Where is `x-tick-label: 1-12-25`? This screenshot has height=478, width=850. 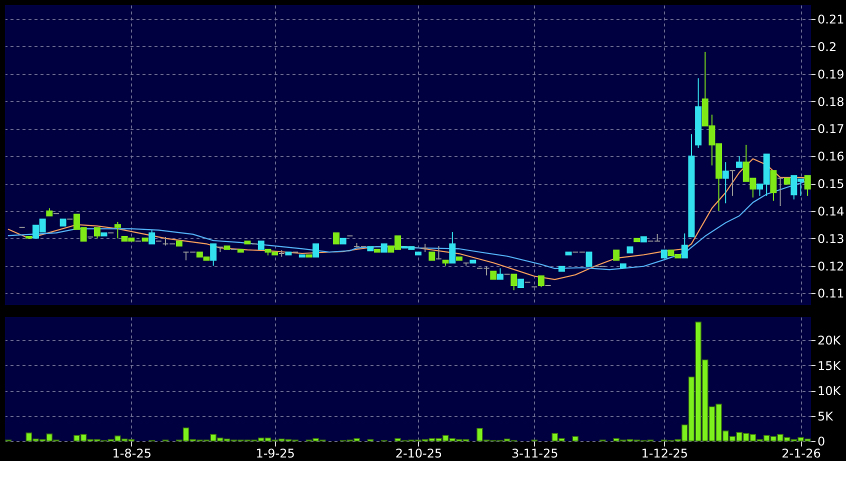 x-tick-label: 1-12-25 is located at coordinates (664, 453).